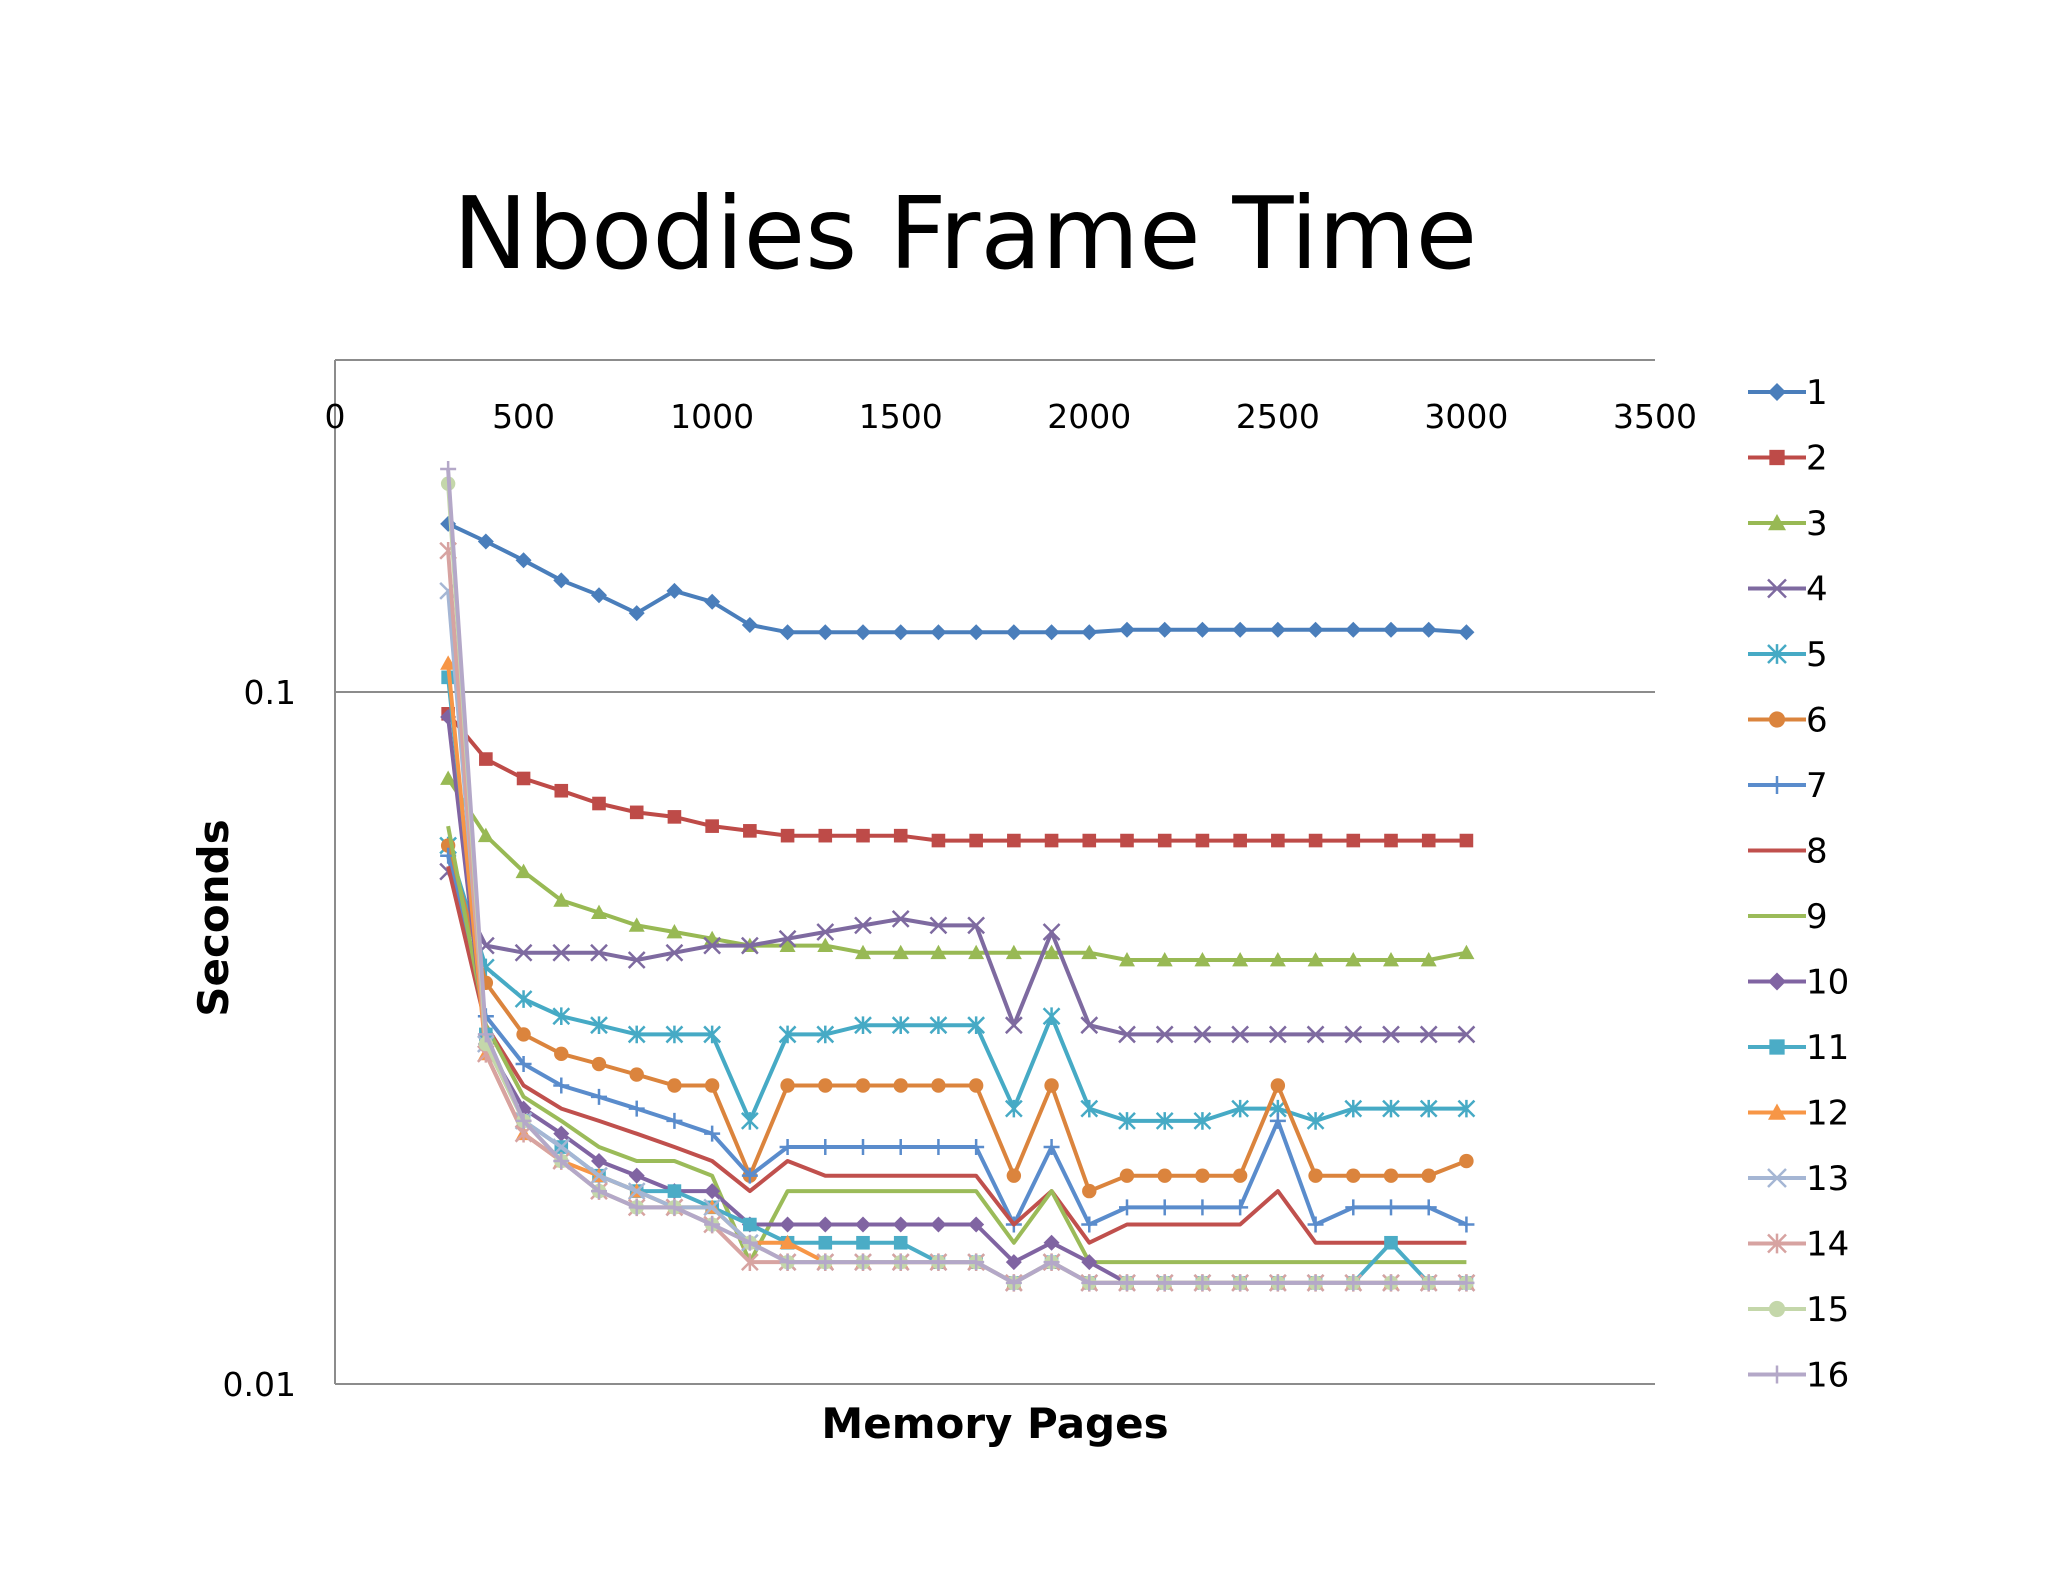 The height and width of the screenshot is (1582, 2048). I want to click on legend-label: 10, so click(1827, 983).